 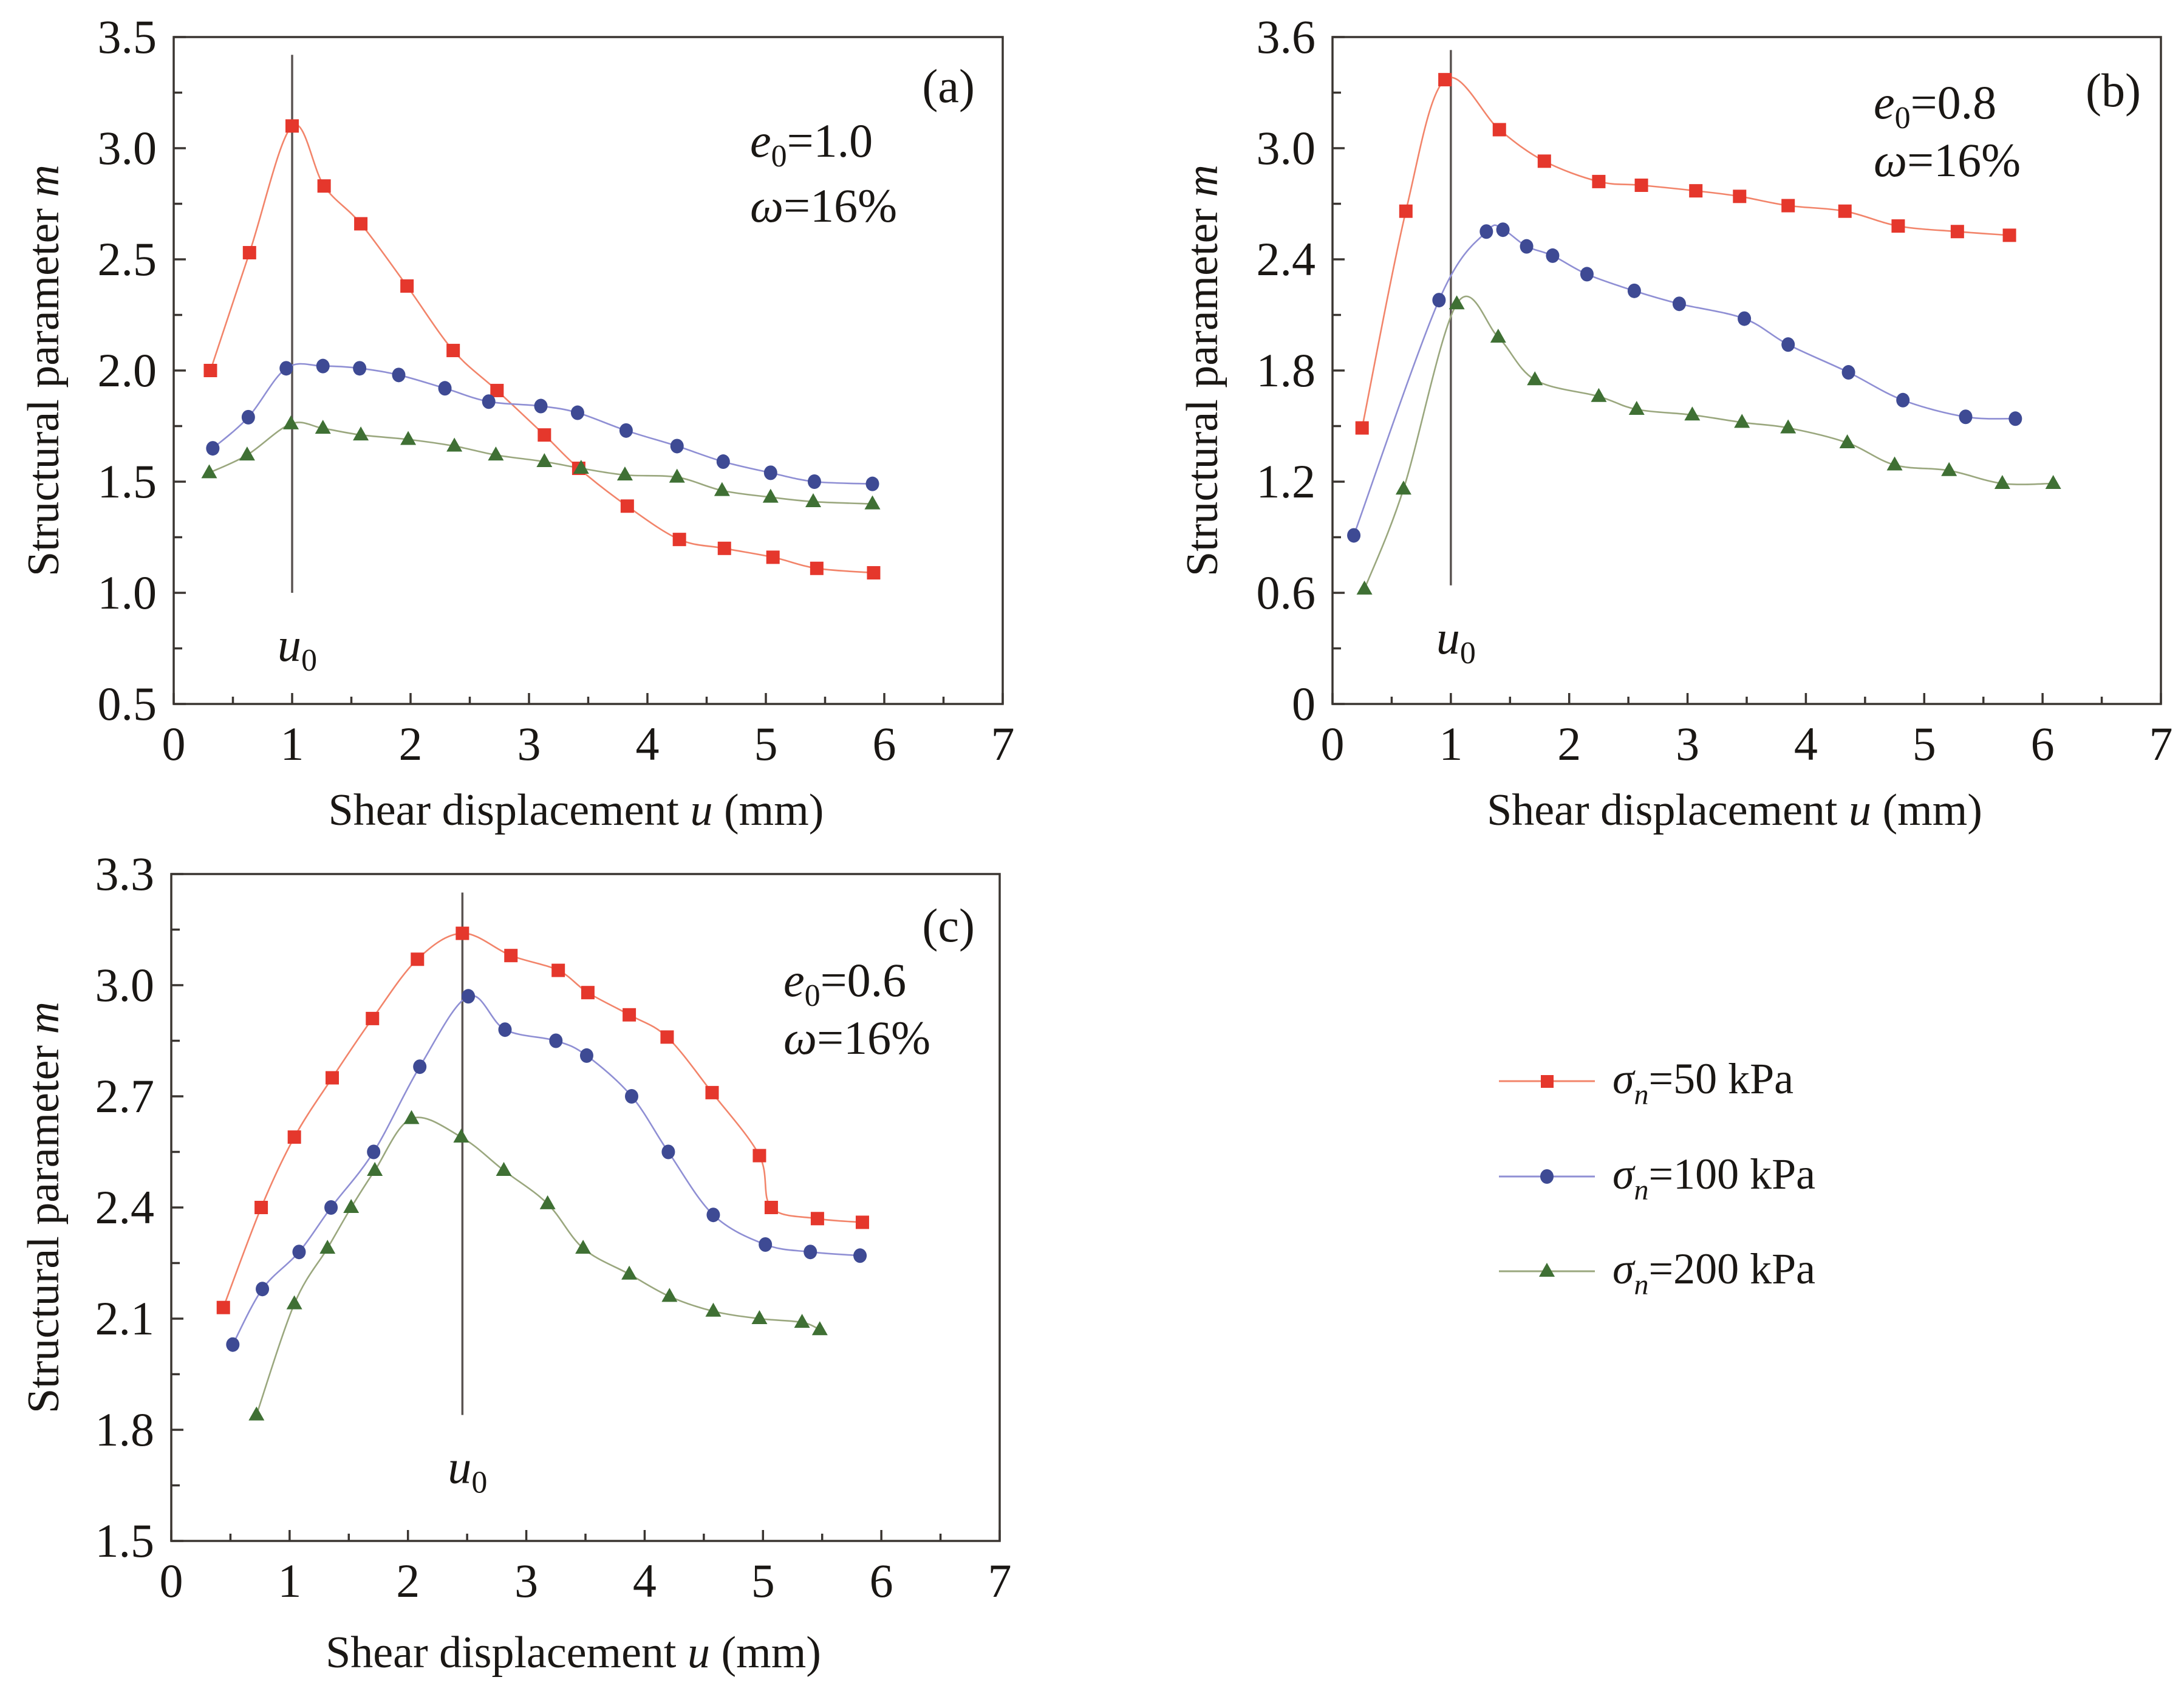 I want to click on legend-label-200kpa: σn=200 kPa, so click(x=1713, y=1273).